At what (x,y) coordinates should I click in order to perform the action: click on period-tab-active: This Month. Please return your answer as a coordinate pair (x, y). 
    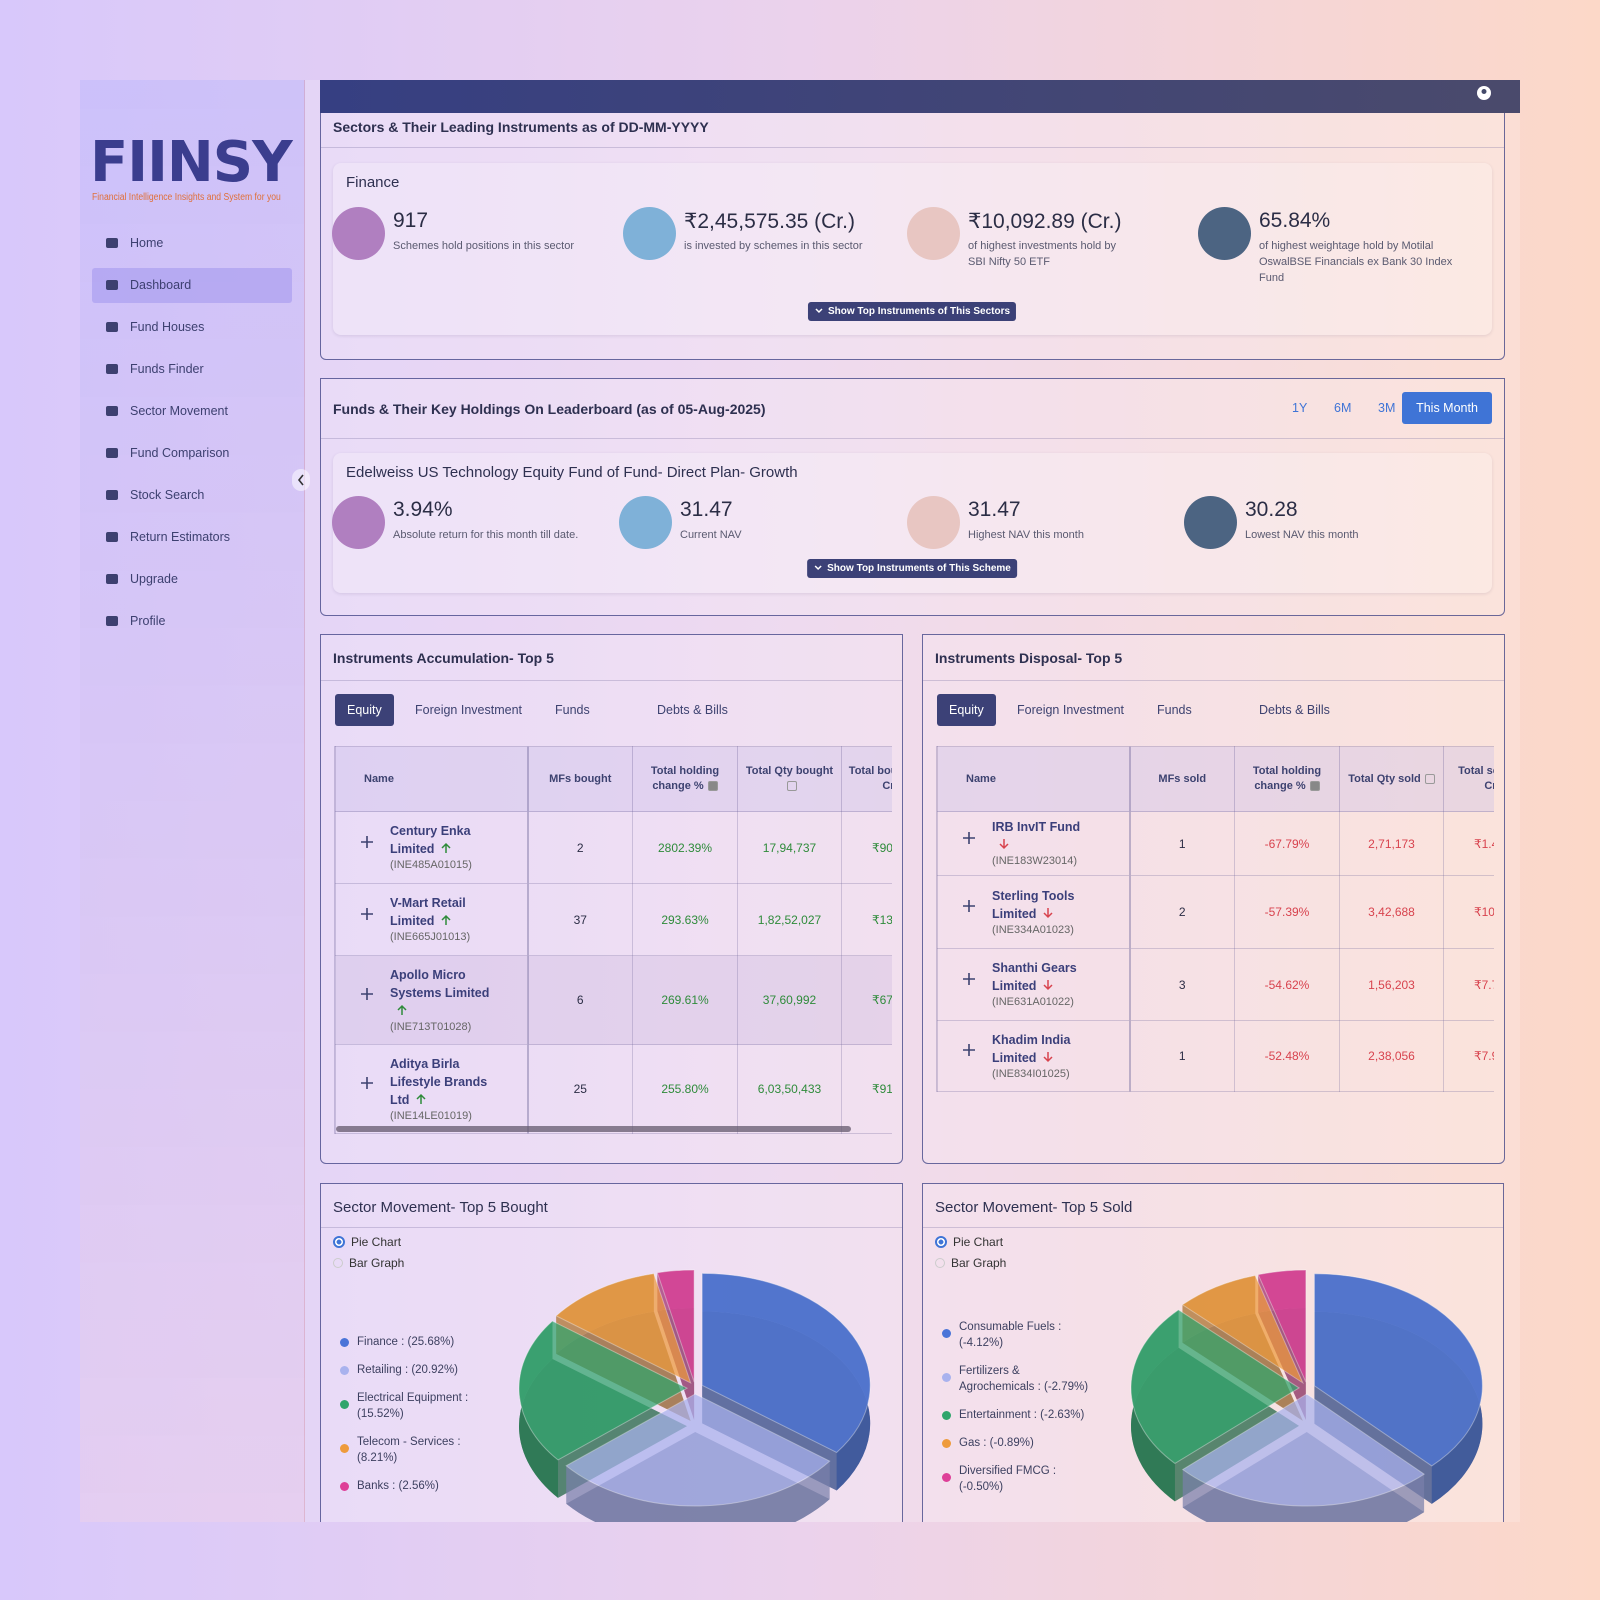
    Looking at the image, I should click on (1447, 408).